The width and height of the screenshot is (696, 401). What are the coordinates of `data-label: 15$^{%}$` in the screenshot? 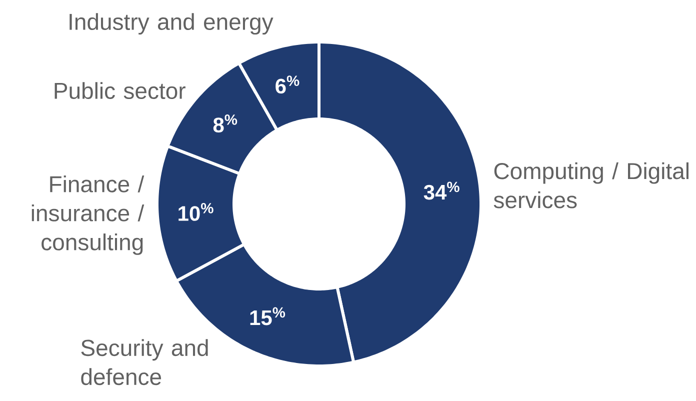 It's located at (268, 316).